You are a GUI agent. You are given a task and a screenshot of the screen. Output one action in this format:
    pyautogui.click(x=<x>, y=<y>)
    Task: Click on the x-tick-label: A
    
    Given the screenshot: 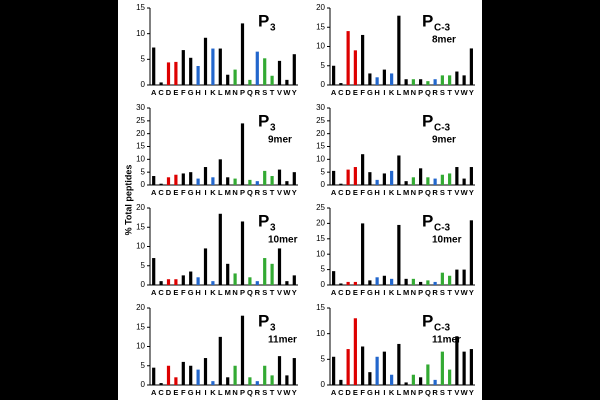 What is the action you would take?
    pyautogui.click(x=154, y=392)
    